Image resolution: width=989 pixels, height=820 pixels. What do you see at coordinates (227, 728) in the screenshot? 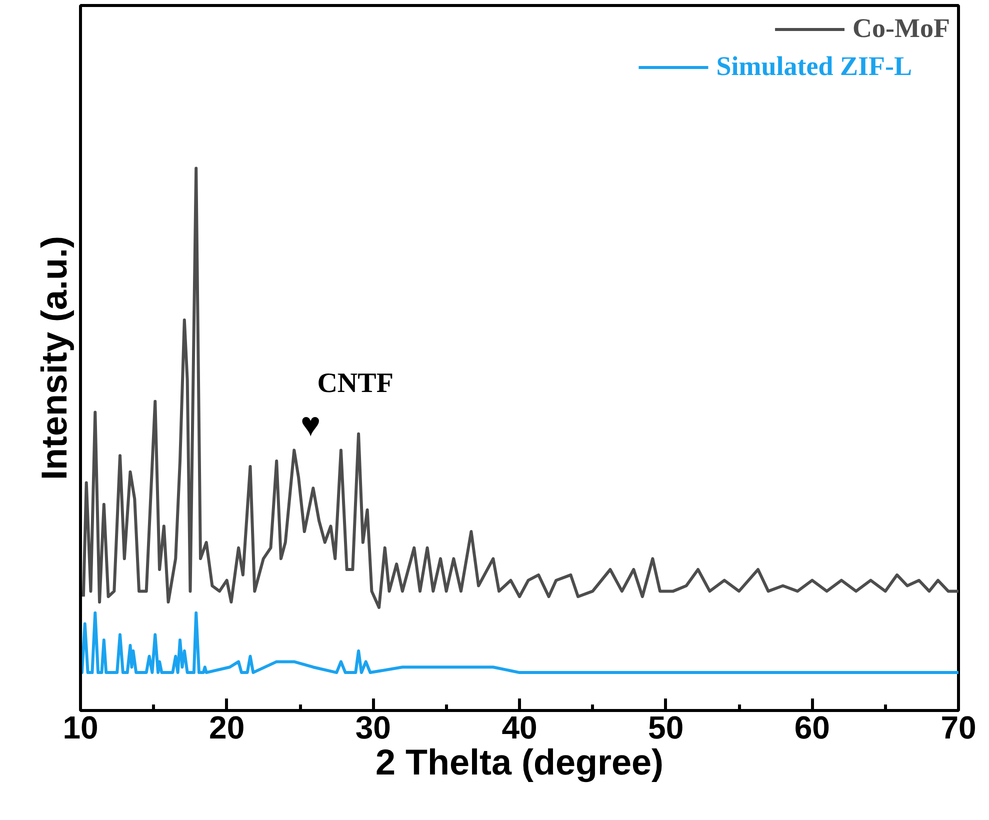
I see `x-tick-label: 20` at bounding box center [227, 728].